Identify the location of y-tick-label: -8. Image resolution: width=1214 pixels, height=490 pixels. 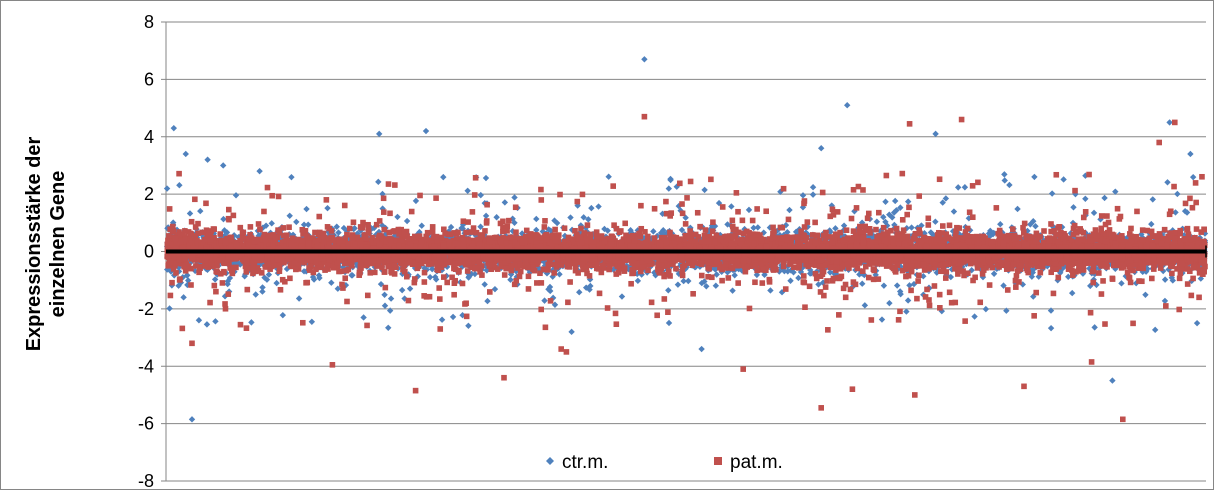
(146, 480).